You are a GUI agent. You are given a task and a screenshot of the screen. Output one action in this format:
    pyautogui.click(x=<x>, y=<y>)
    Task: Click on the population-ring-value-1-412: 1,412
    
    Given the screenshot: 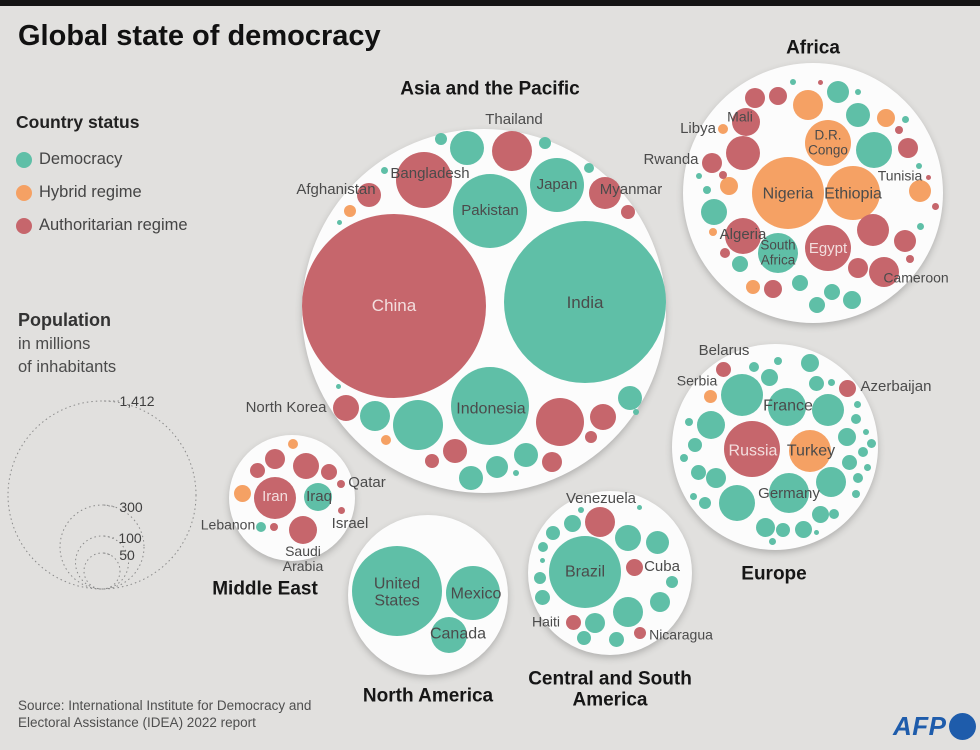 What is the action you would take?
    pyautogui.click(x=137, y=401)
    